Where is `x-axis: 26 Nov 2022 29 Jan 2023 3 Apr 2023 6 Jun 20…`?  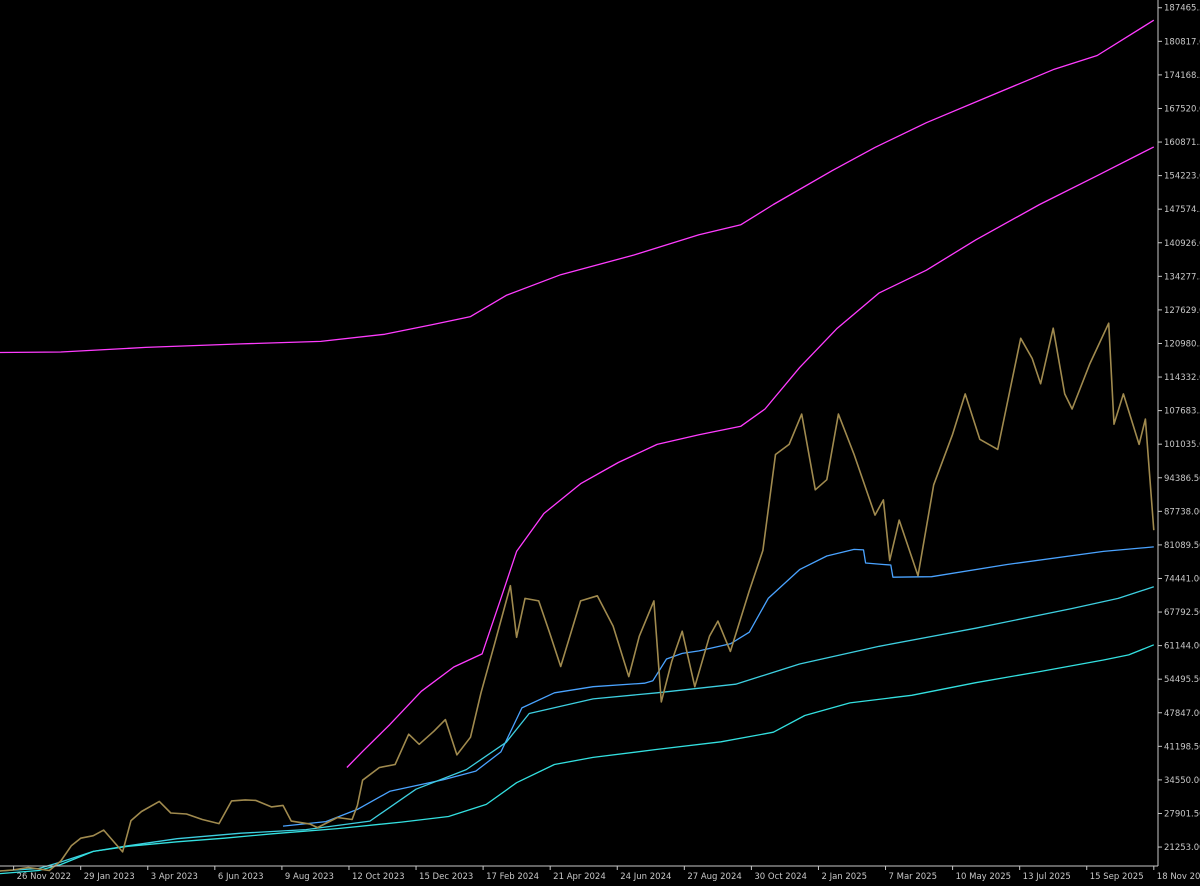 x-axis: 26 Nov 2022 29 Jan 2023 3 Apr 2023 6 Jun 20… is located at coordinates (600, 873).